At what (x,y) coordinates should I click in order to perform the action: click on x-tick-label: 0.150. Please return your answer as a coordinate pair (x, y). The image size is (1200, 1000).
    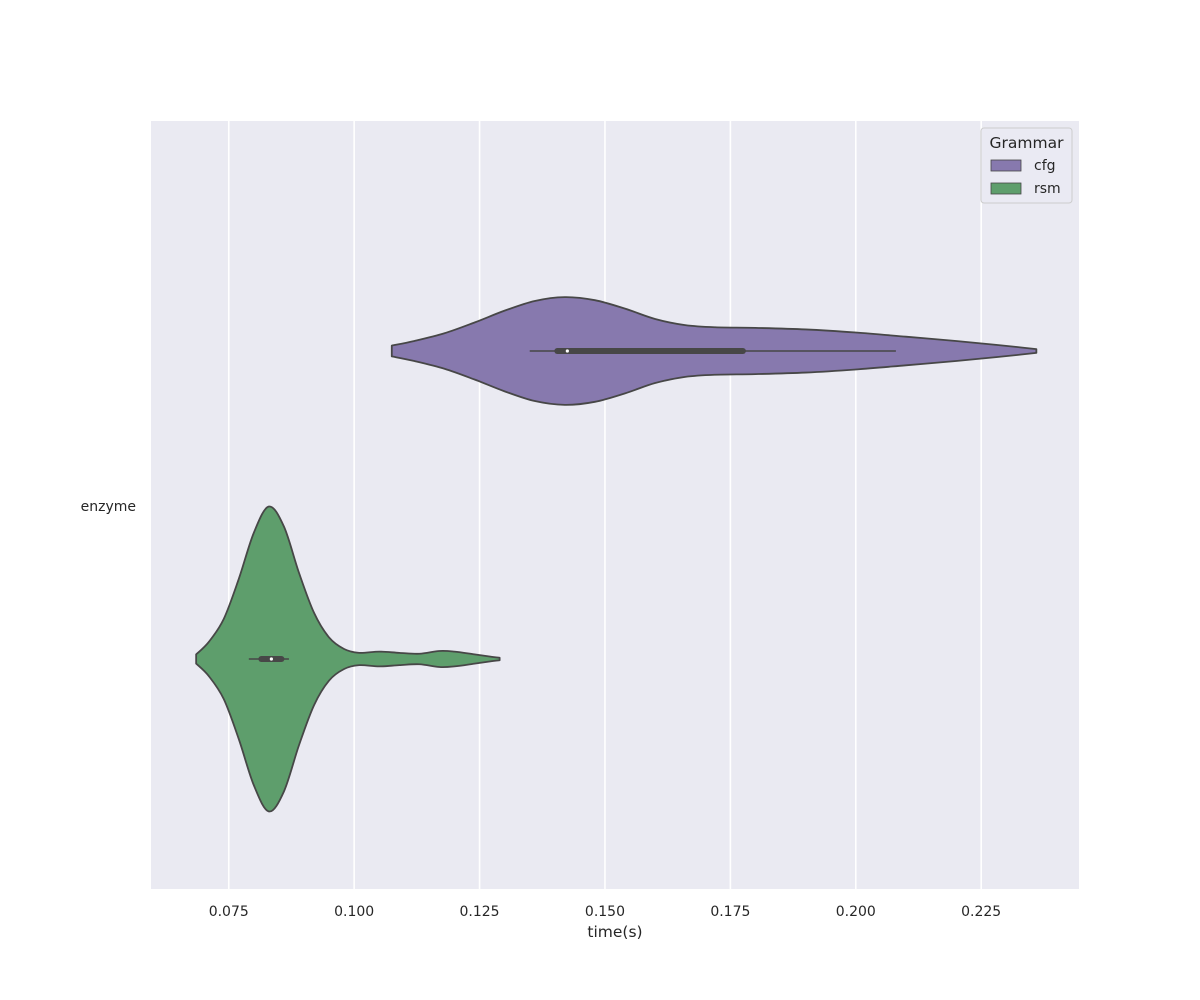
    Looking at the image, I should click on (605, 912).